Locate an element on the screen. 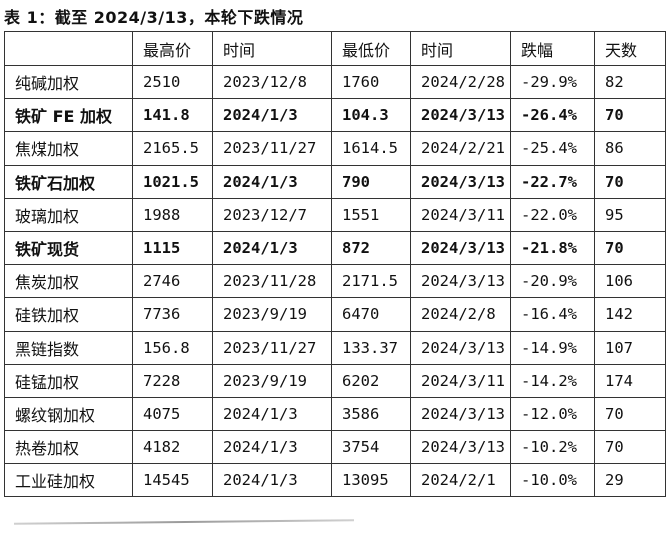  cell-high-price: 141.8 is located at coordinates (172, 115).